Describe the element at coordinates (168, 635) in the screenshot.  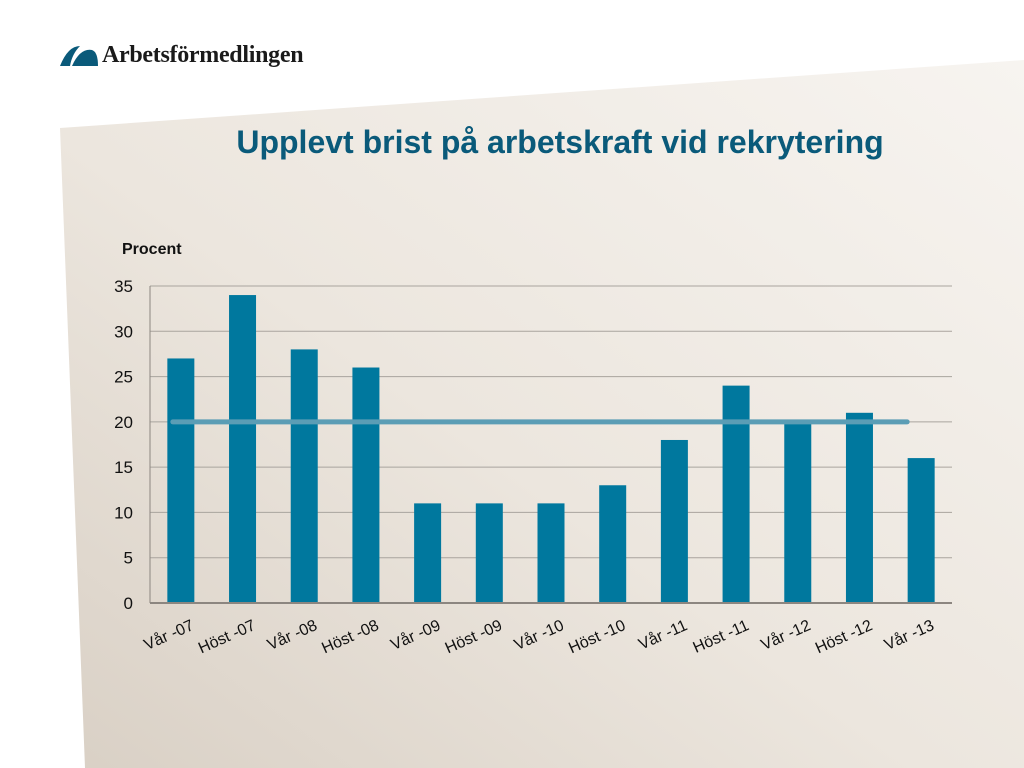
I see `x-tick-label: Vår -07` at that location.